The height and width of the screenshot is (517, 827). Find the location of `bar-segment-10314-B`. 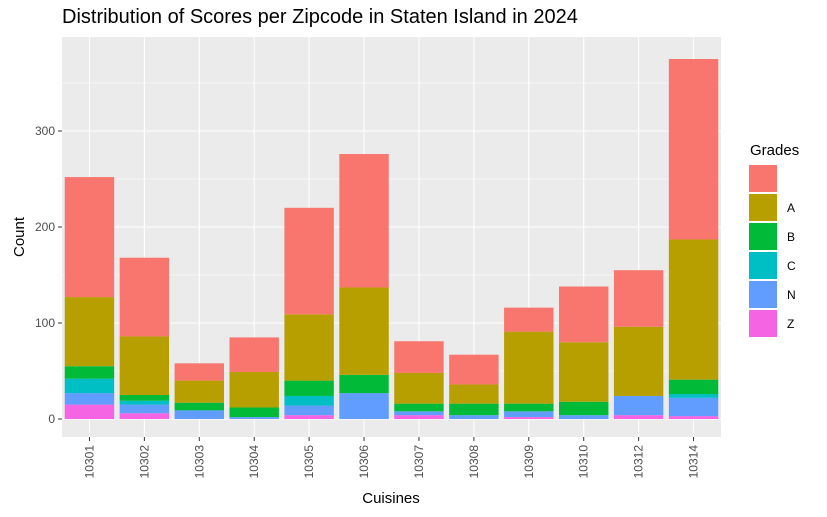

bar-segment-10314-B is located at coordinates (693, 387).